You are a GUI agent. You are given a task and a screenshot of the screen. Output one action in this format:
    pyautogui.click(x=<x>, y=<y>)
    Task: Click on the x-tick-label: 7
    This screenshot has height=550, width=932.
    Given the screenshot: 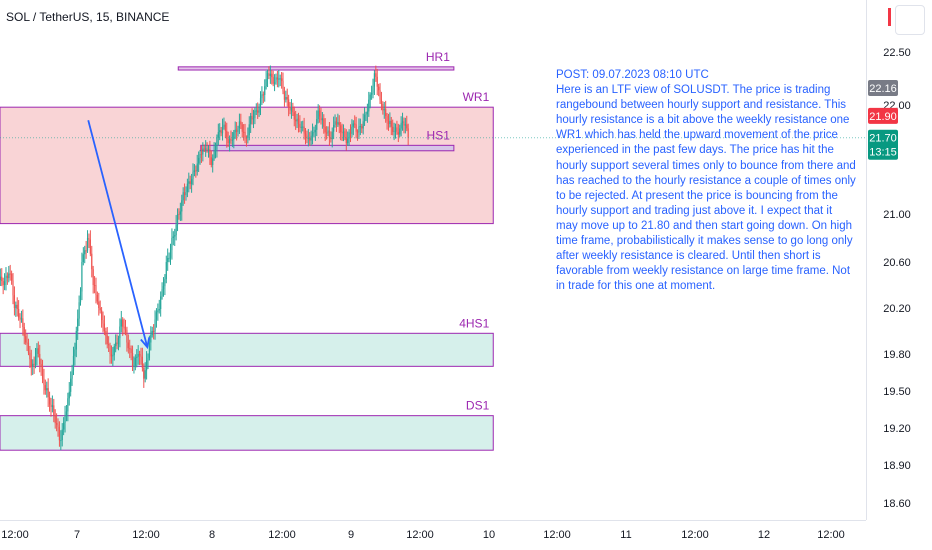 What is the action you would take?
    pyautogui.click(x=77, y=535)
    